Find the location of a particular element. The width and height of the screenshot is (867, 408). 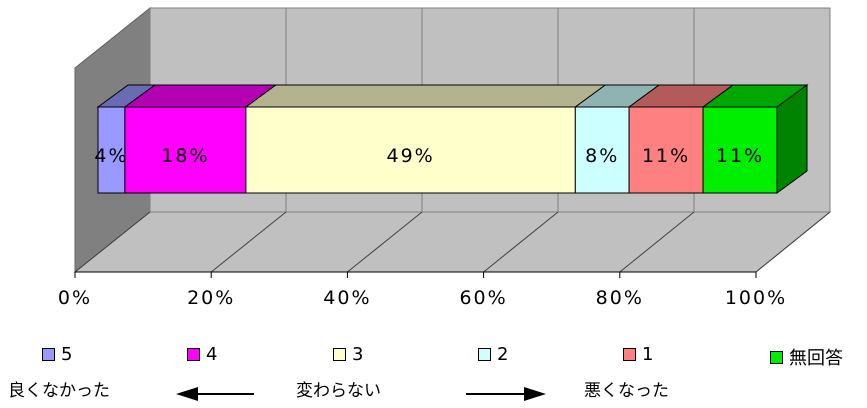

caption-worse-before: 良くなかった is located at coordinates (59, 391).